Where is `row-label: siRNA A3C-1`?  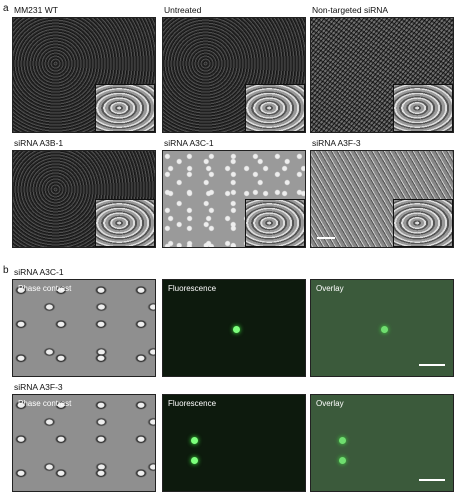
row-label: siRNA A3C-1 is located at coordinates (39, 272).